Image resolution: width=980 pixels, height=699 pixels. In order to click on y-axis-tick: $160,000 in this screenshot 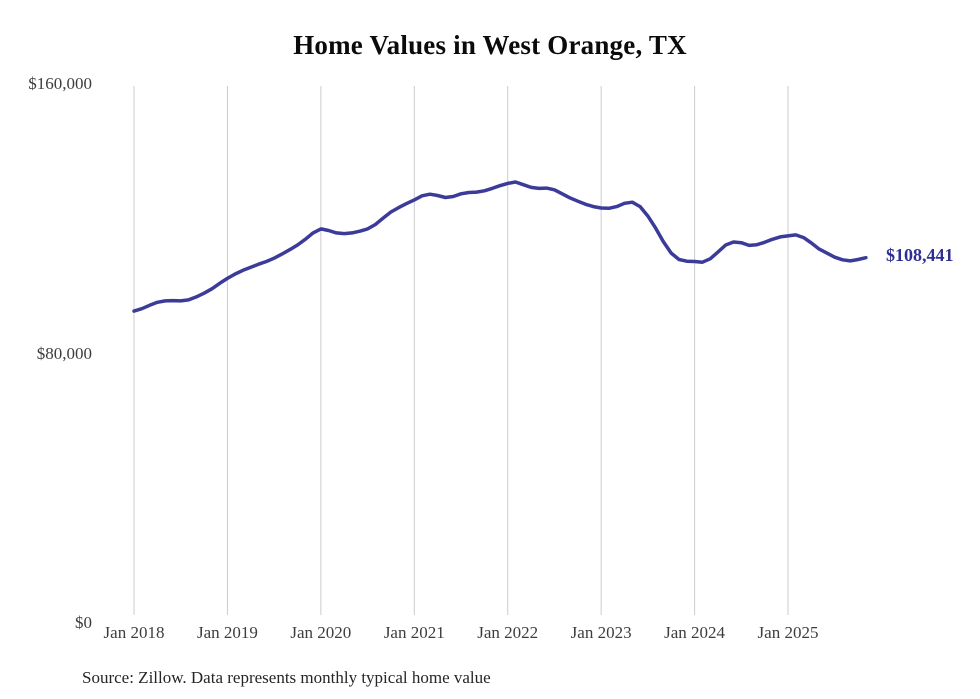, I will do `click(60, 83)`.